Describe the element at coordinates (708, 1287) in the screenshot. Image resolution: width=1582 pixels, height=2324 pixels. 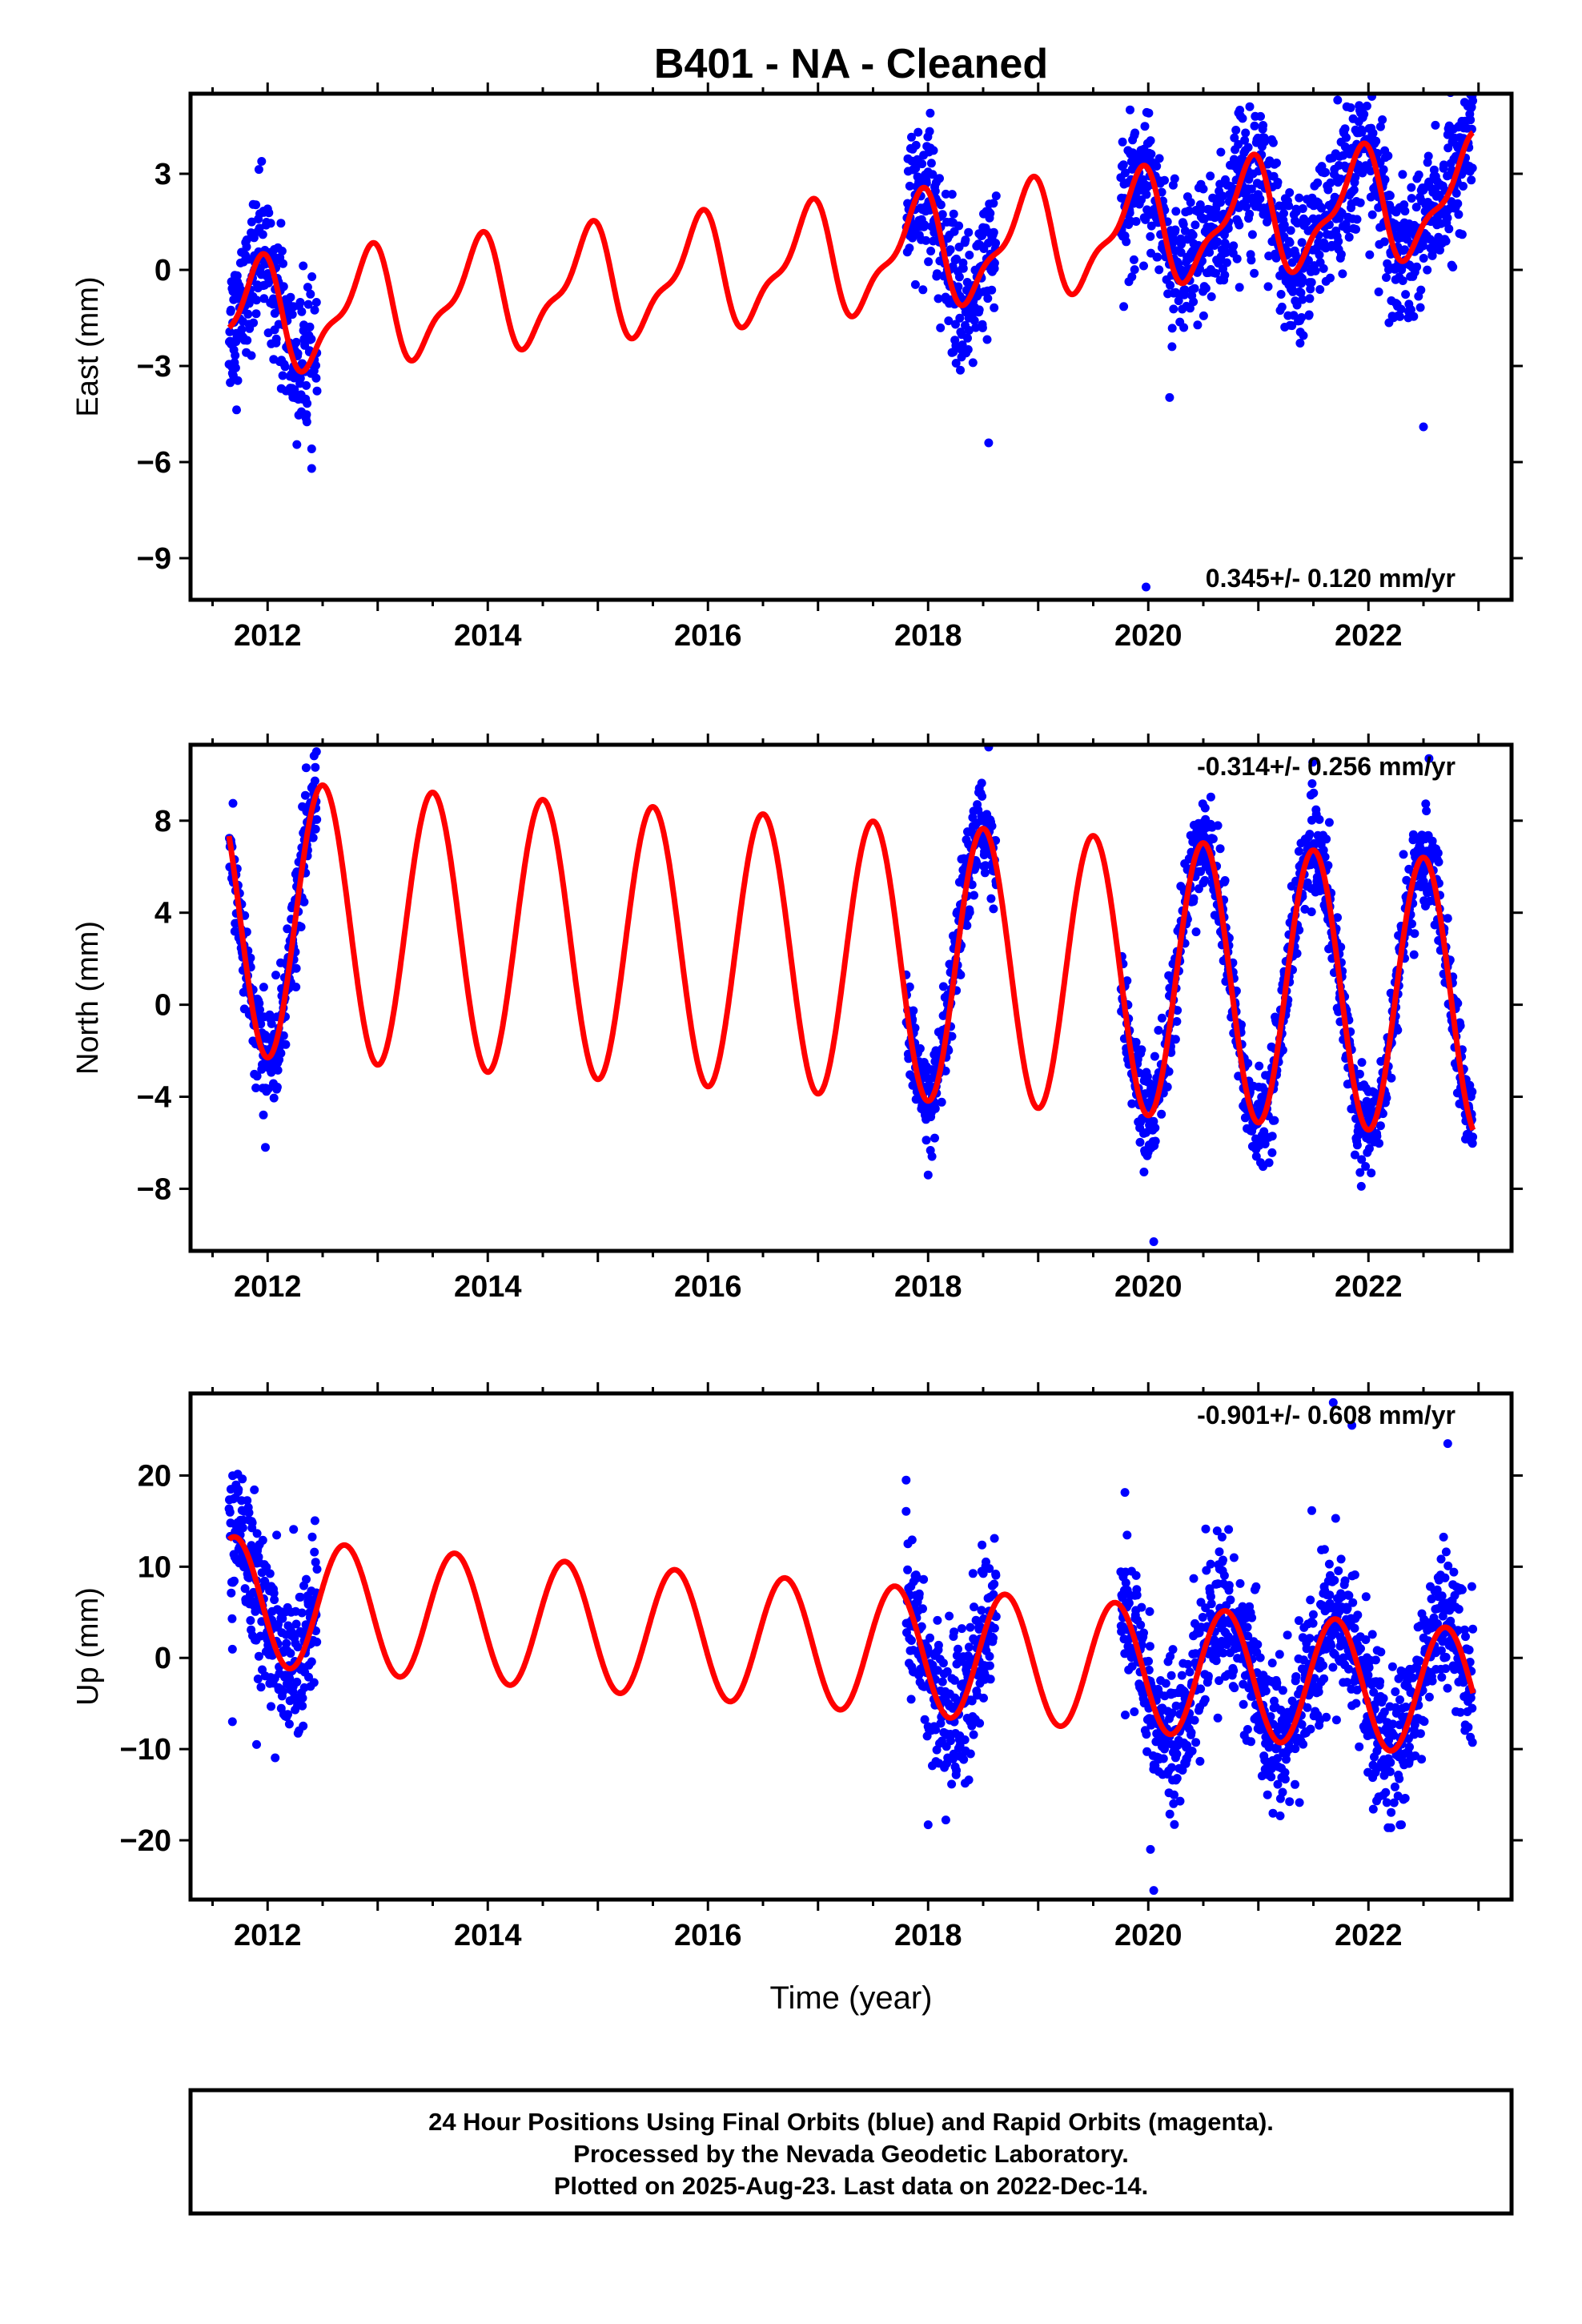
I see `x-tick-label: 2016` at that location.